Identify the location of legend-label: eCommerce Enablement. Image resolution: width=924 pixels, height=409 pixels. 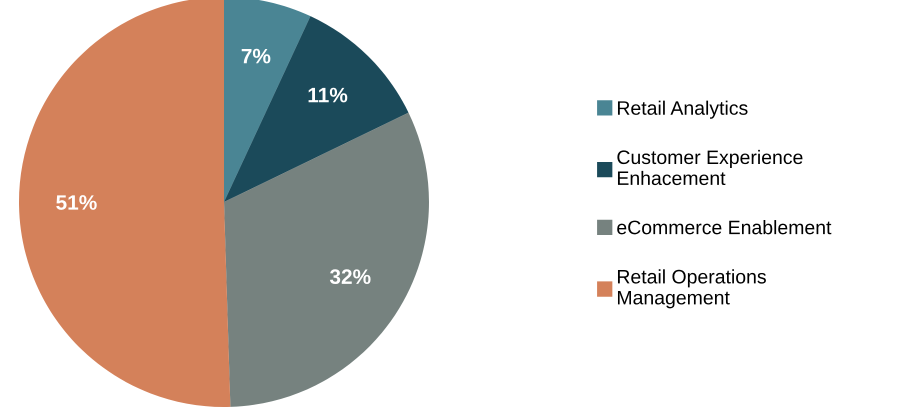
(724, 227).